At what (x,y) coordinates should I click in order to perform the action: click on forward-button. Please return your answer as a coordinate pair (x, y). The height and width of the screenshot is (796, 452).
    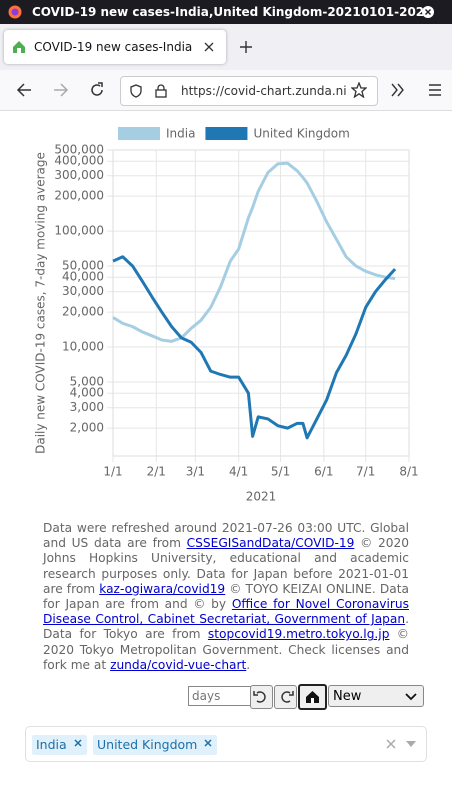
    Looking at the image, I should click on (61, 90).